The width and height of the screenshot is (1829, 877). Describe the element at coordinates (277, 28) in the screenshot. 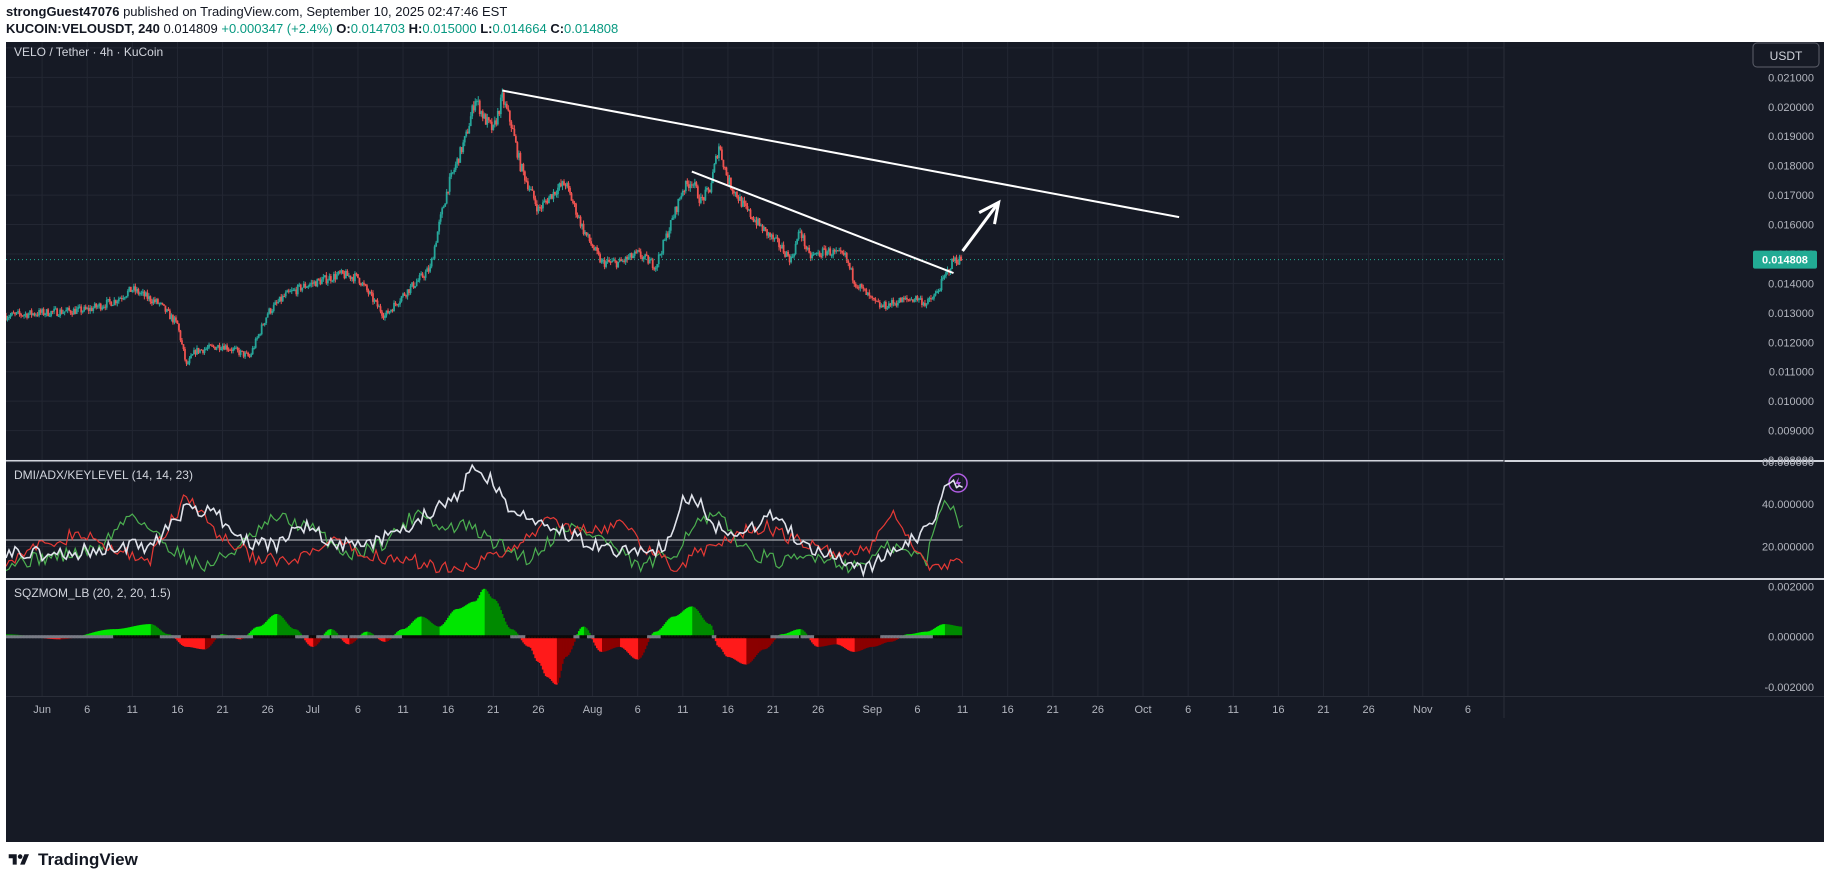

I see `price-change: +0.000347 (+2.4%)` at that location.